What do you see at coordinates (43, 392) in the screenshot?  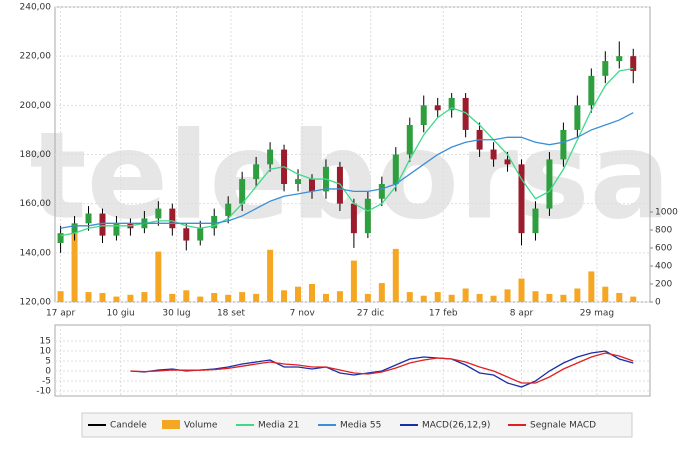 I see `y-tick-label: -10` at bounding box center [43, 392].